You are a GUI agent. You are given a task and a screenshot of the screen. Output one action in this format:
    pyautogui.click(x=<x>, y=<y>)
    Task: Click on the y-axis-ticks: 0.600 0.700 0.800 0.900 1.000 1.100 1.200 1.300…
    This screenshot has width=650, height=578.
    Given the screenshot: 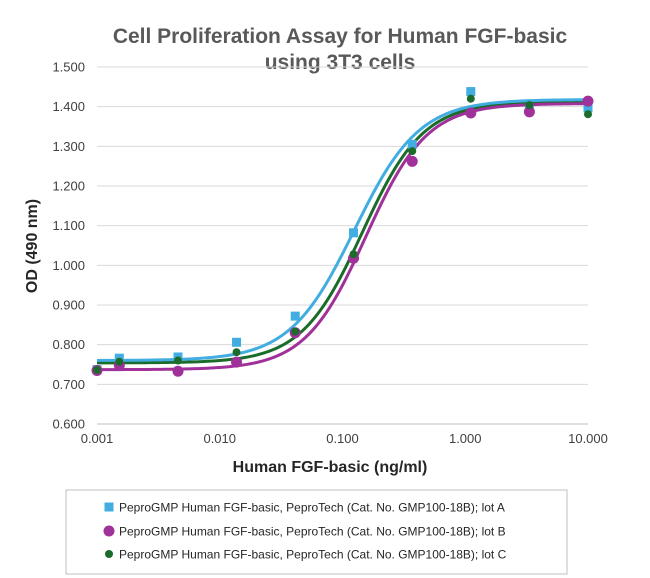 What is the action you would take?
    pyautogui.click(x=68, y=246)
    